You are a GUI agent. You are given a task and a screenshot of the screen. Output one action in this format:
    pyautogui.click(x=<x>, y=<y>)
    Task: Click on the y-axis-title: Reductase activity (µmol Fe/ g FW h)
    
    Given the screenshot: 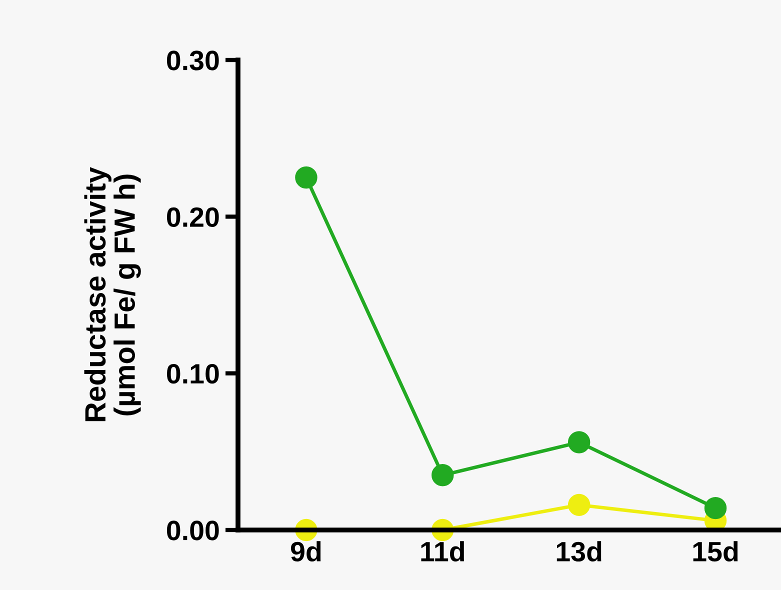 What is the action you would take?
    pyautogui.click(x=112, y=294)
    